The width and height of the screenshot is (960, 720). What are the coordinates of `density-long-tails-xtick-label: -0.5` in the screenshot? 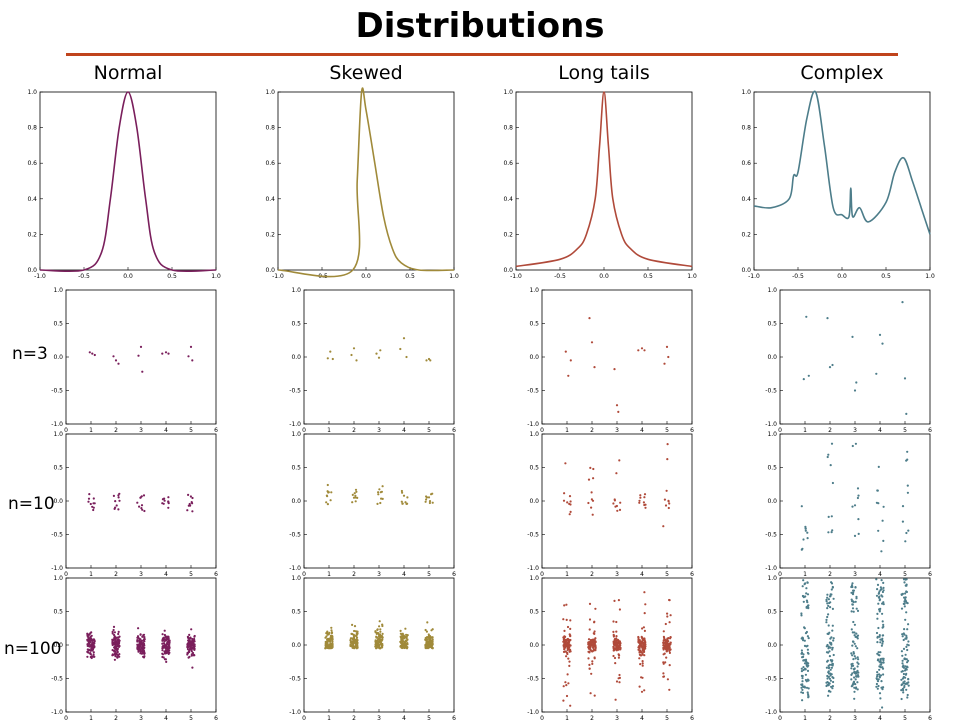 It's located at (560, 276).